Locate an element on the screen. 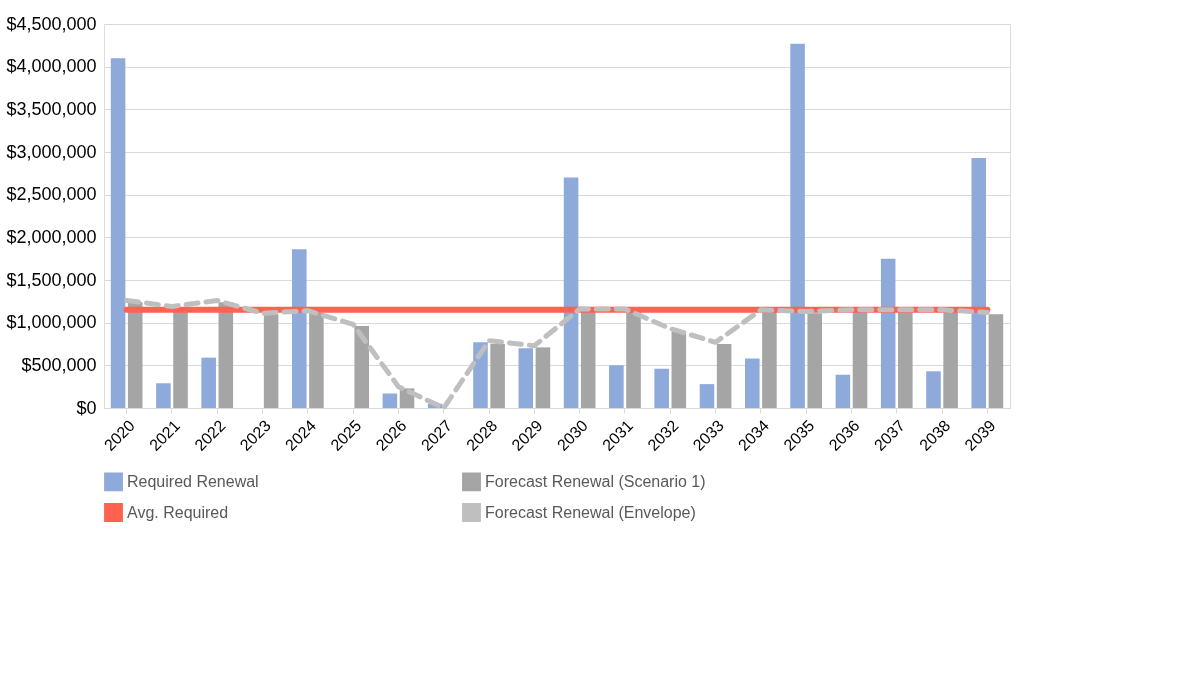 Image resolution: width=1178 pixels, height=695 pixels. y-tick-label: $2,000,000 is located at coordinates (51, 236).